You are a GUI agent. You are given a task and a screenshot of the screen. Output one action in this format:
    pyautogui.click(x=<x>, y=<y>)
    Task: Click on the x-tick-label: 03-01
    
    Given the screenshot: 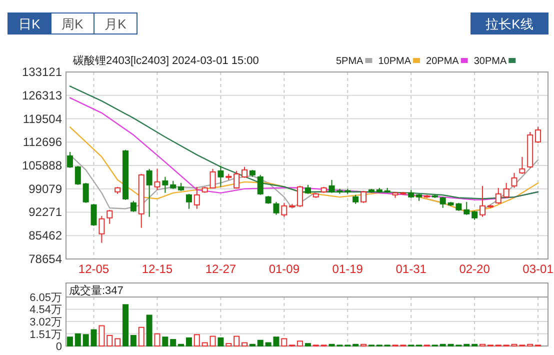 What is the action you would take?
    pyautogui.click(x=538, y=269)
    